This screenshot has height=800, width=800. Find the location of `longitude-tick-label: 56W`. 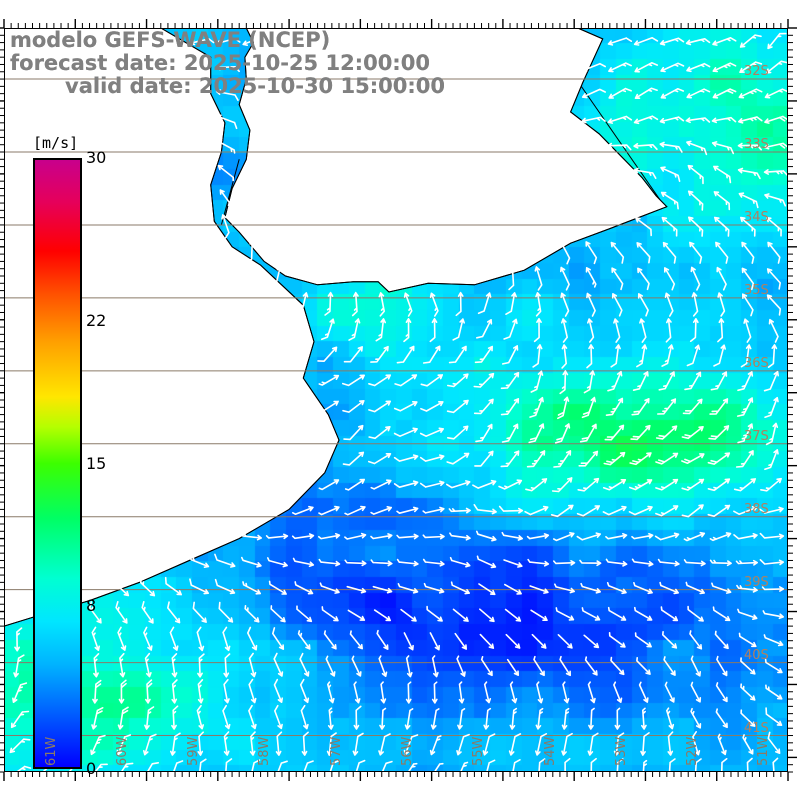

longitude-tick-label: 56W is located at coordinates (407, 751).